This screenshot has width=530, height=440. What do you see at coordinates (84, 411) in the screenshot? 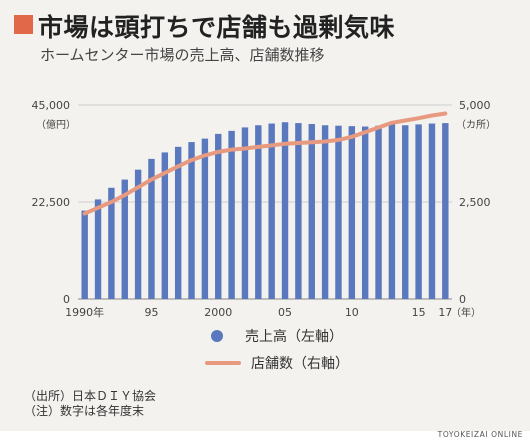
I see `footnote: （注）数字は各年度末` at bounding box center [84, 411].